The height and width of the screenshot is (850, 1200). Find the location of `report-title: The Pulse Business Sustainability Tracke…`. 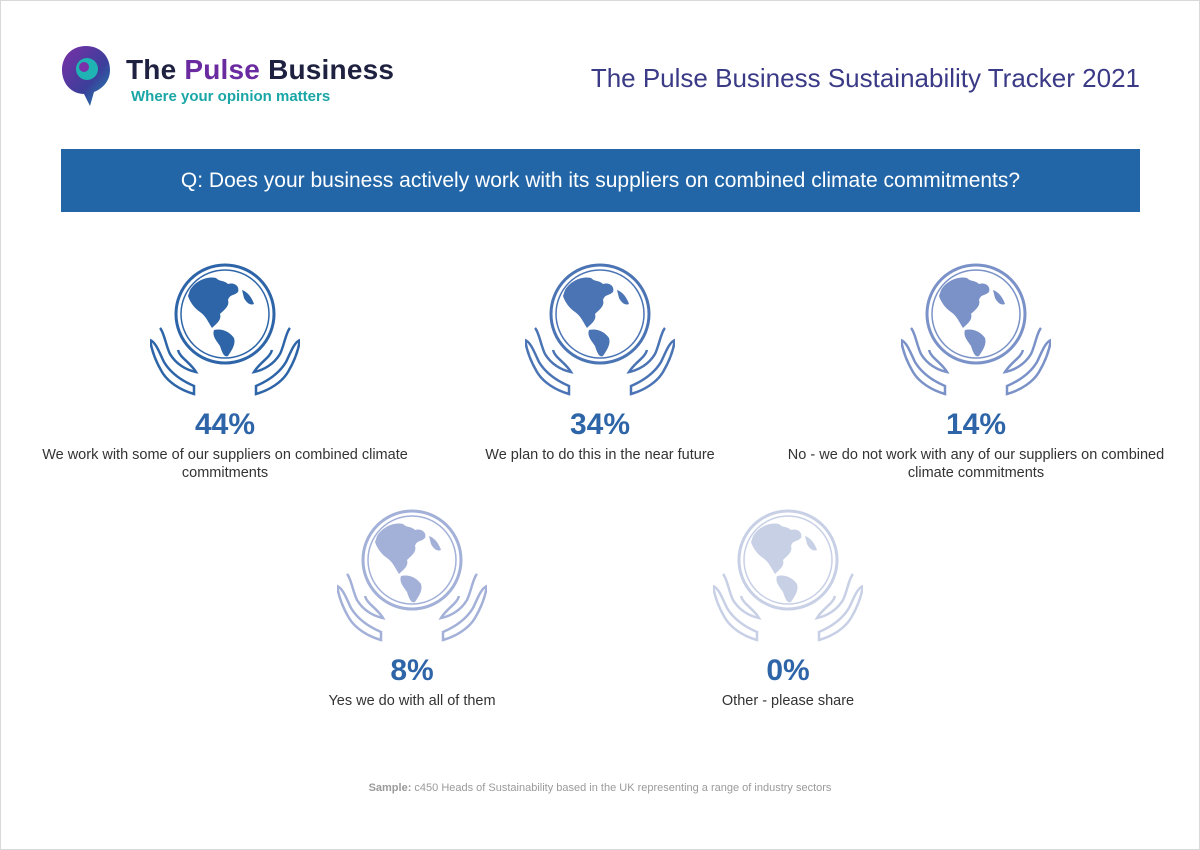

report-title: The Pulse Business Sustainability Tracke… is located at coordinates (865, 78).